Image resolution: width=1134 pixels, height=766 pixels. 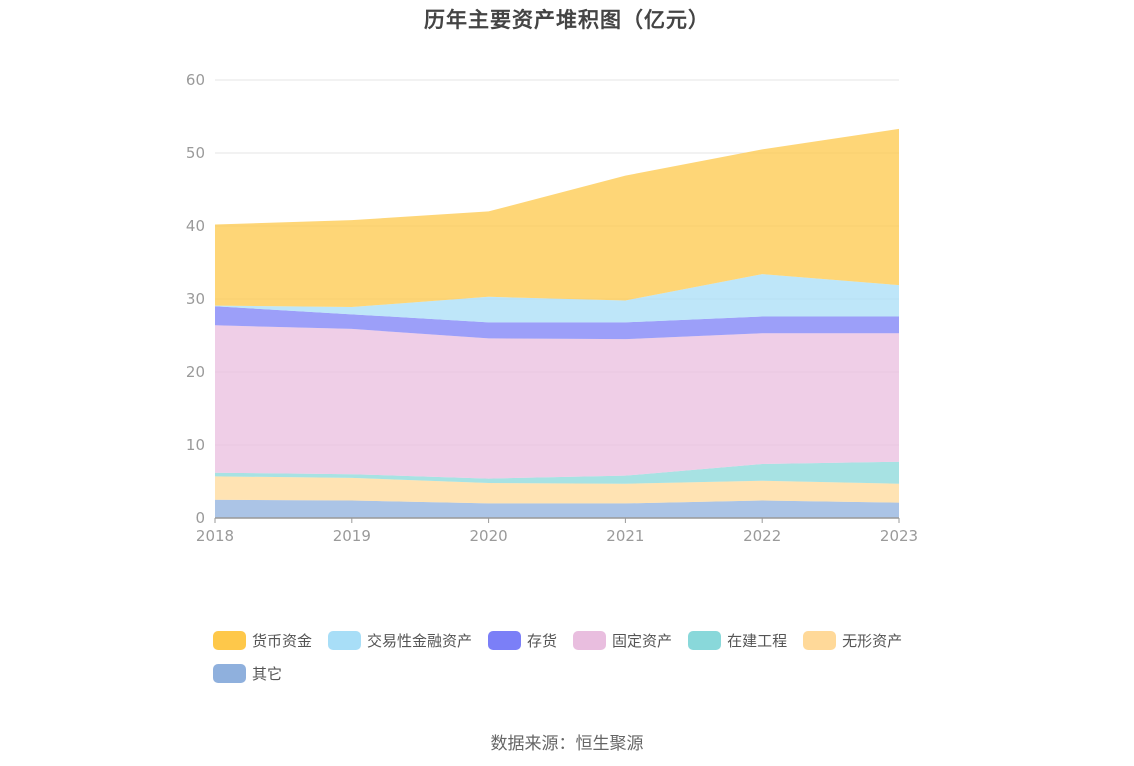 What do you see at coordinates (195, 226) in the screenshot?
I see `y-tick-label: 40` at bounding box center [195, 226].